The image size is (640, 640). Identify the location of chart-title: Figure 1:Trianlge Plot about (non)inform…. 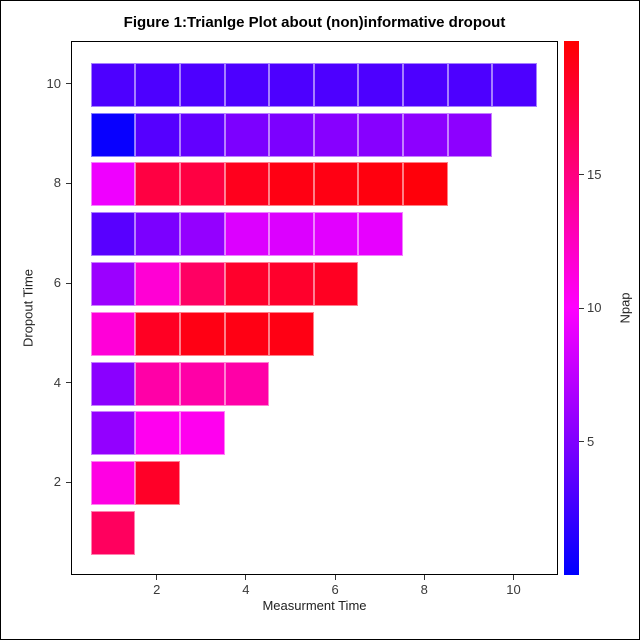
(314, 22).